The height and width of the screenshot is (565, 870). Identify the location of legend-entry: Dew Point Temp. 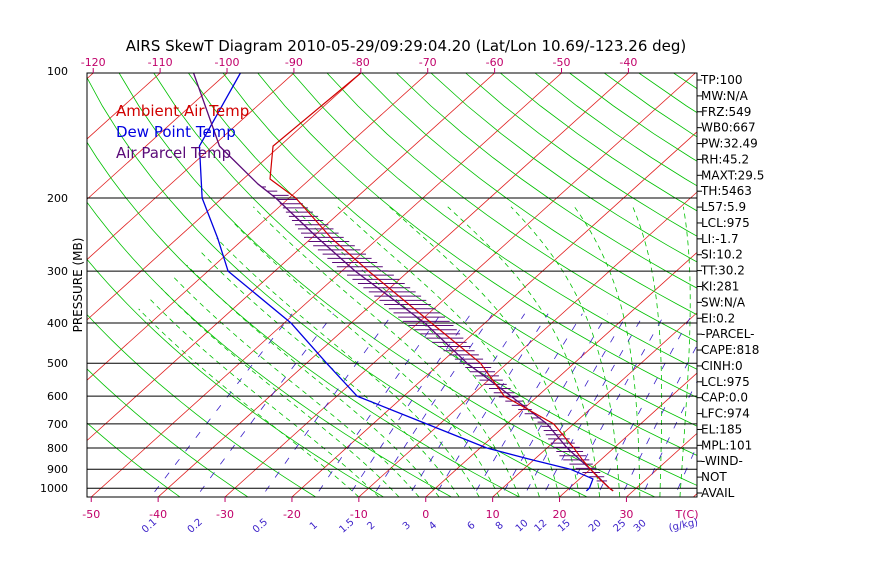
(176, 132).